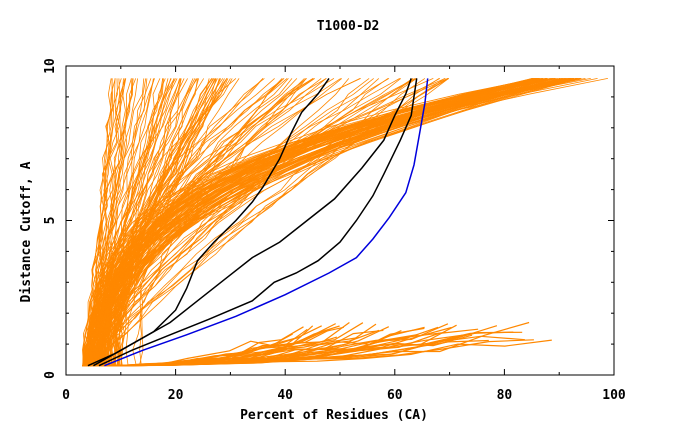 This screenshot has width=680, height=440. Describe the element at coordinates (176, 395) in the screenshot. I see `x-tick-label: 20` at that location.